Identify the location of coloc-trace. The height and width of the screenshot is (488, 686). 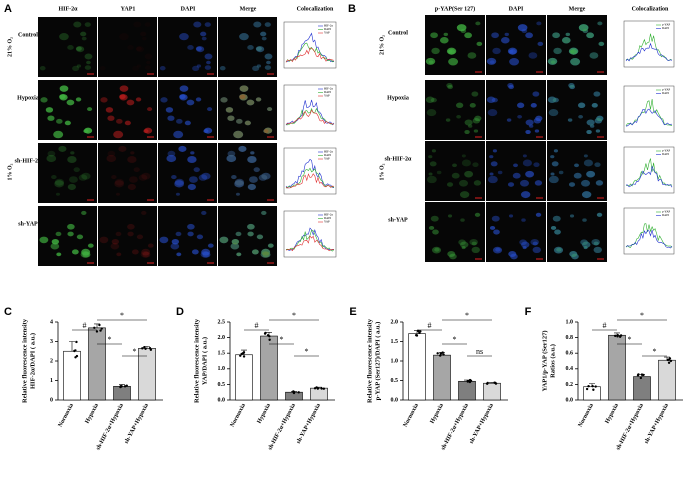
(649, 176).